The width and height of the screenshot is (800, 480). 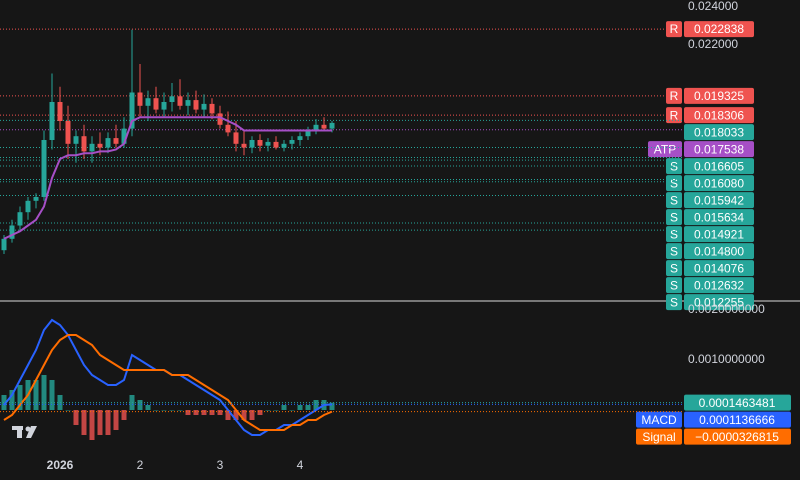 I want to click on level-value: 0.015942, so click(x=719, y=200).